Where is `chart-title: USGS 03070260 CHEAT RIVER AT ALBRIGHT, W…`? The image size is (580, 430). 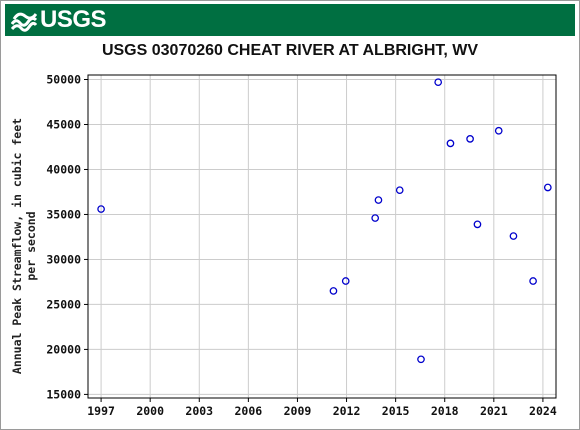
chart-title: USGS 03070260 CHEAT RIVER AT ALBRIGHT, W… is located at coordinates (290, 50).